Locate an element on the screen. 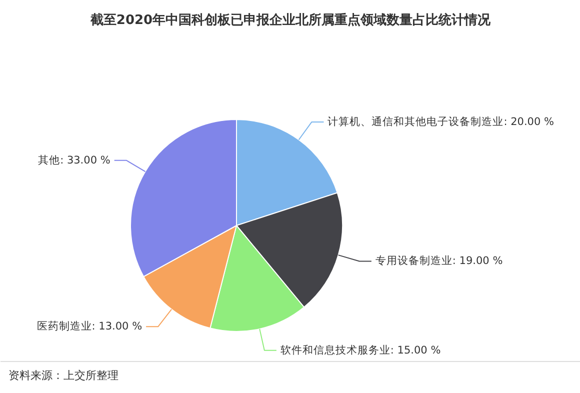  slice-label: 专用设备制造业: 19.00 % is located at coordinates (439, 261).